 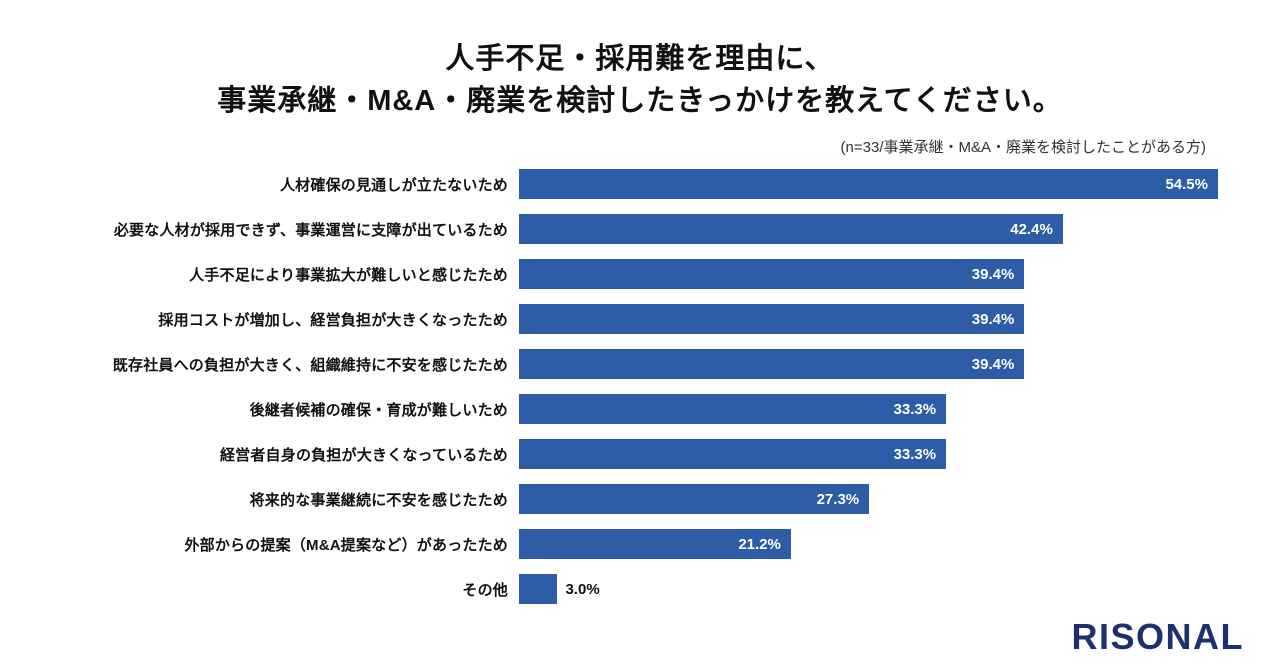 What do you see at coordinates (363, 455) in the screenshot?
I see `category-label: 経営者自身の負担が大きくなっているため` at bounding box center [363, 455].